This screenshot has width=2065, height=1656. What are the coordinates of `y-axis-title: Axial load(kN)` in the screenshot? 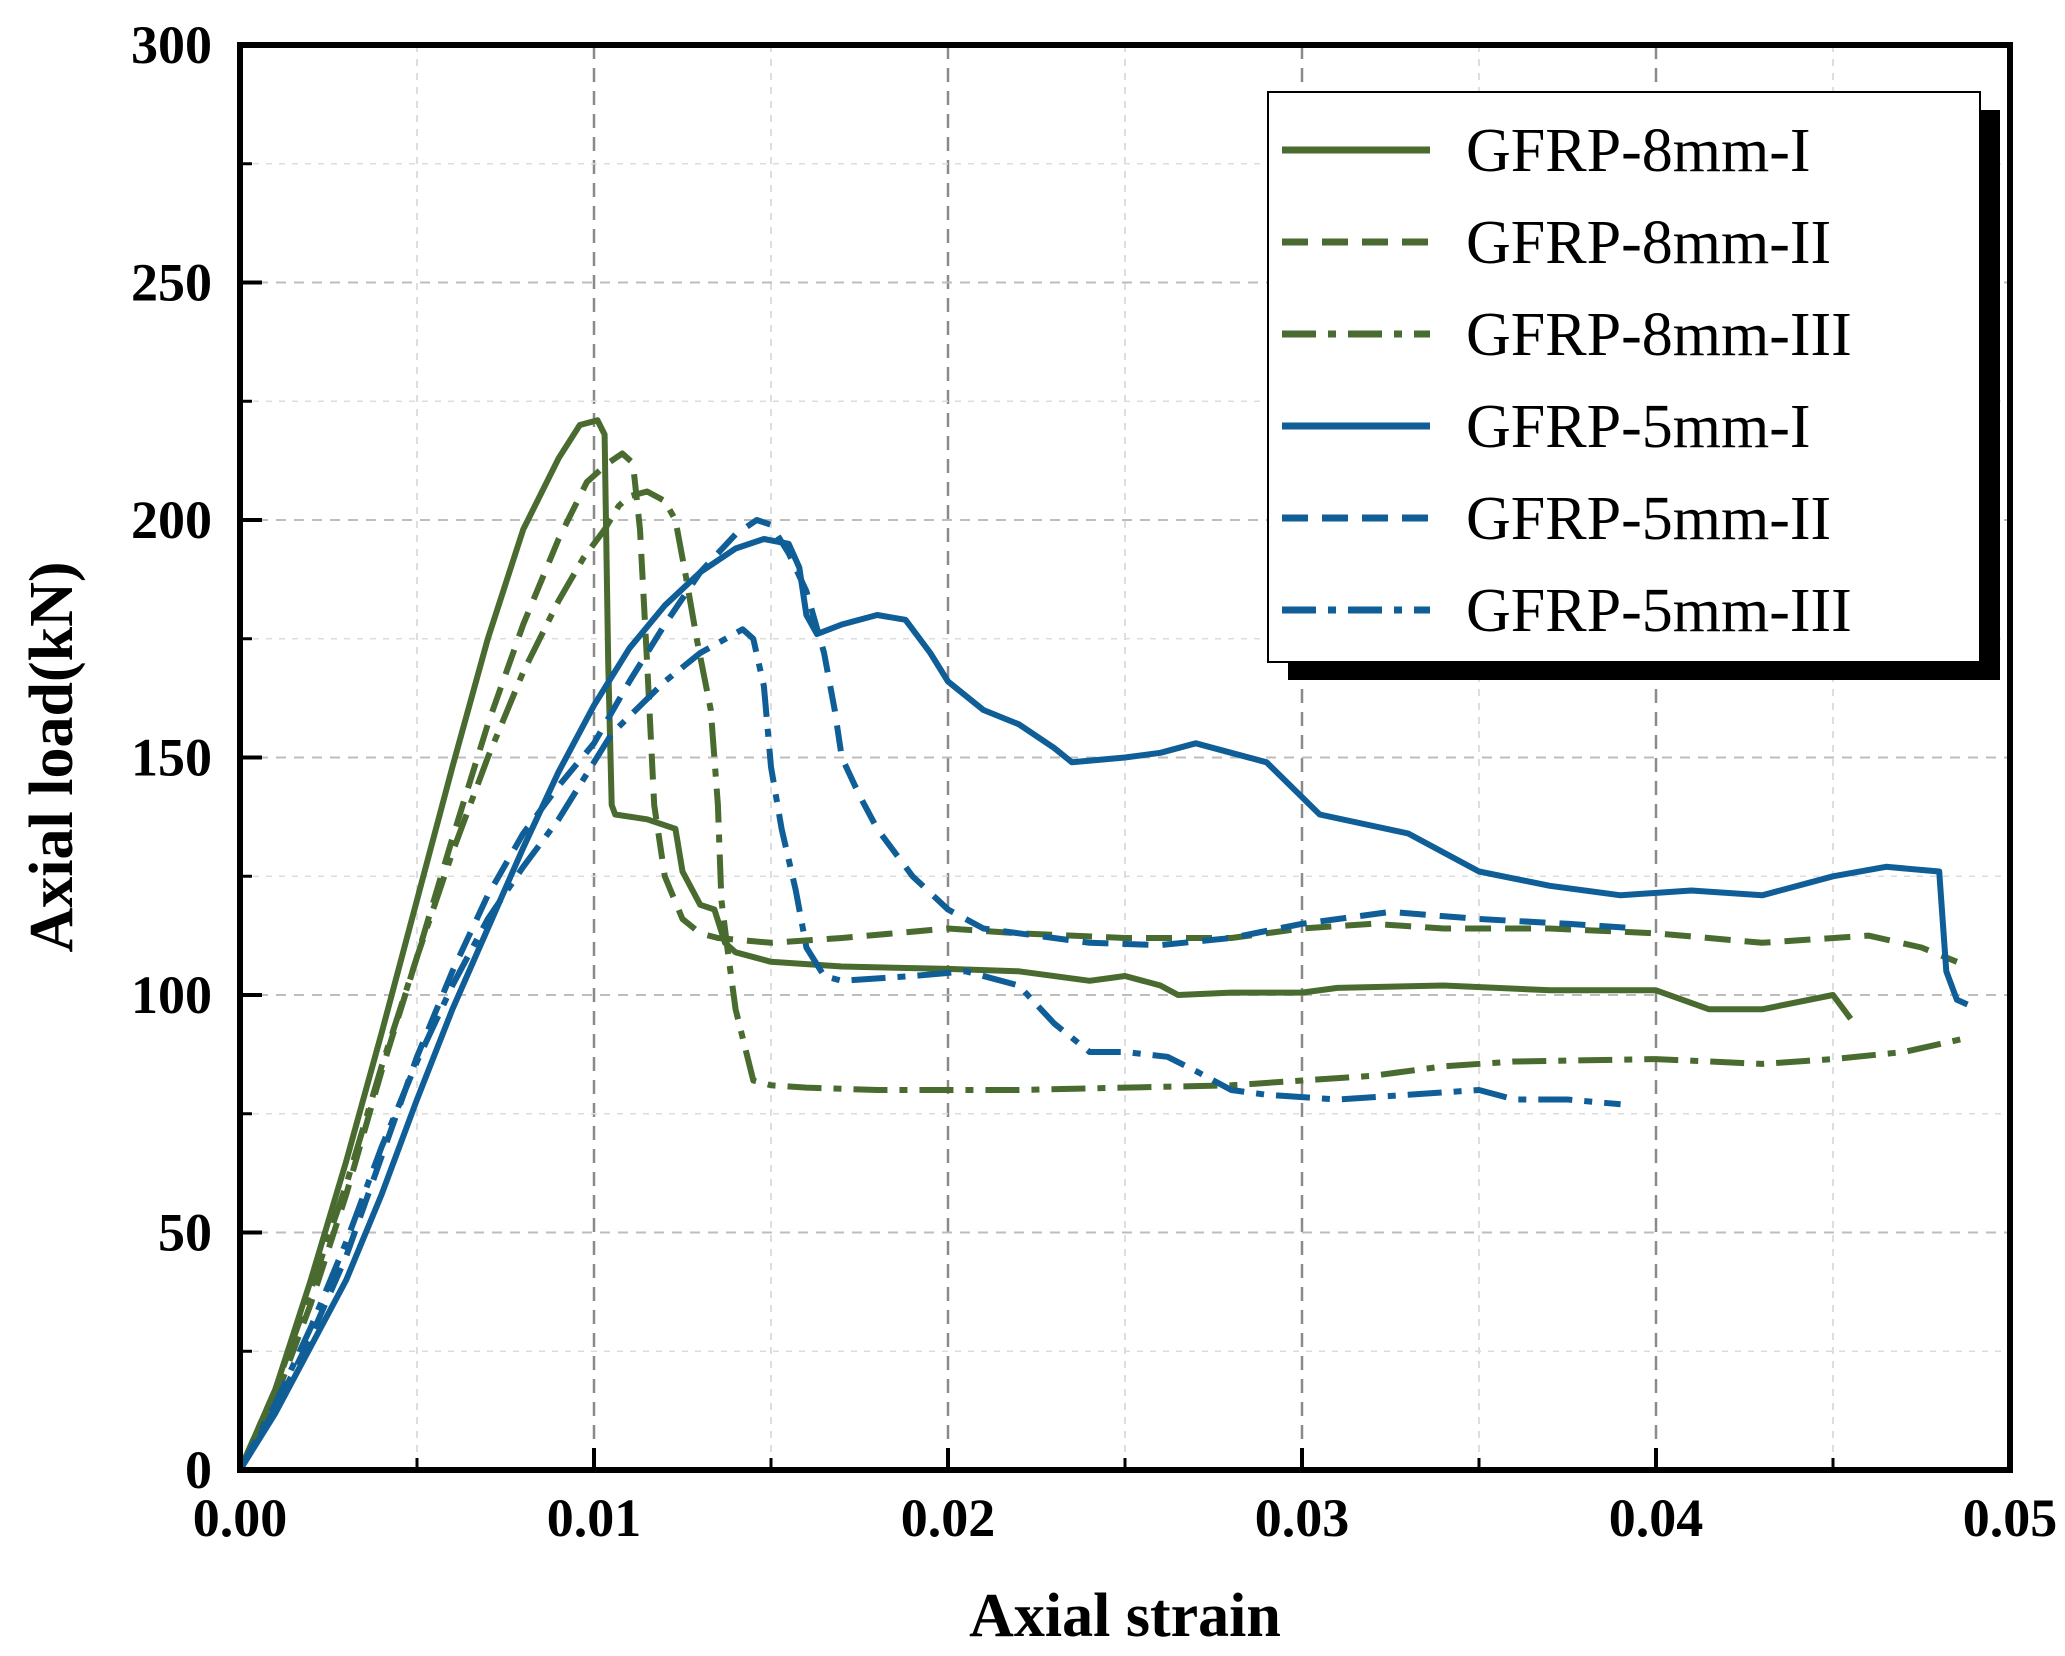 It's located at (52, 757).